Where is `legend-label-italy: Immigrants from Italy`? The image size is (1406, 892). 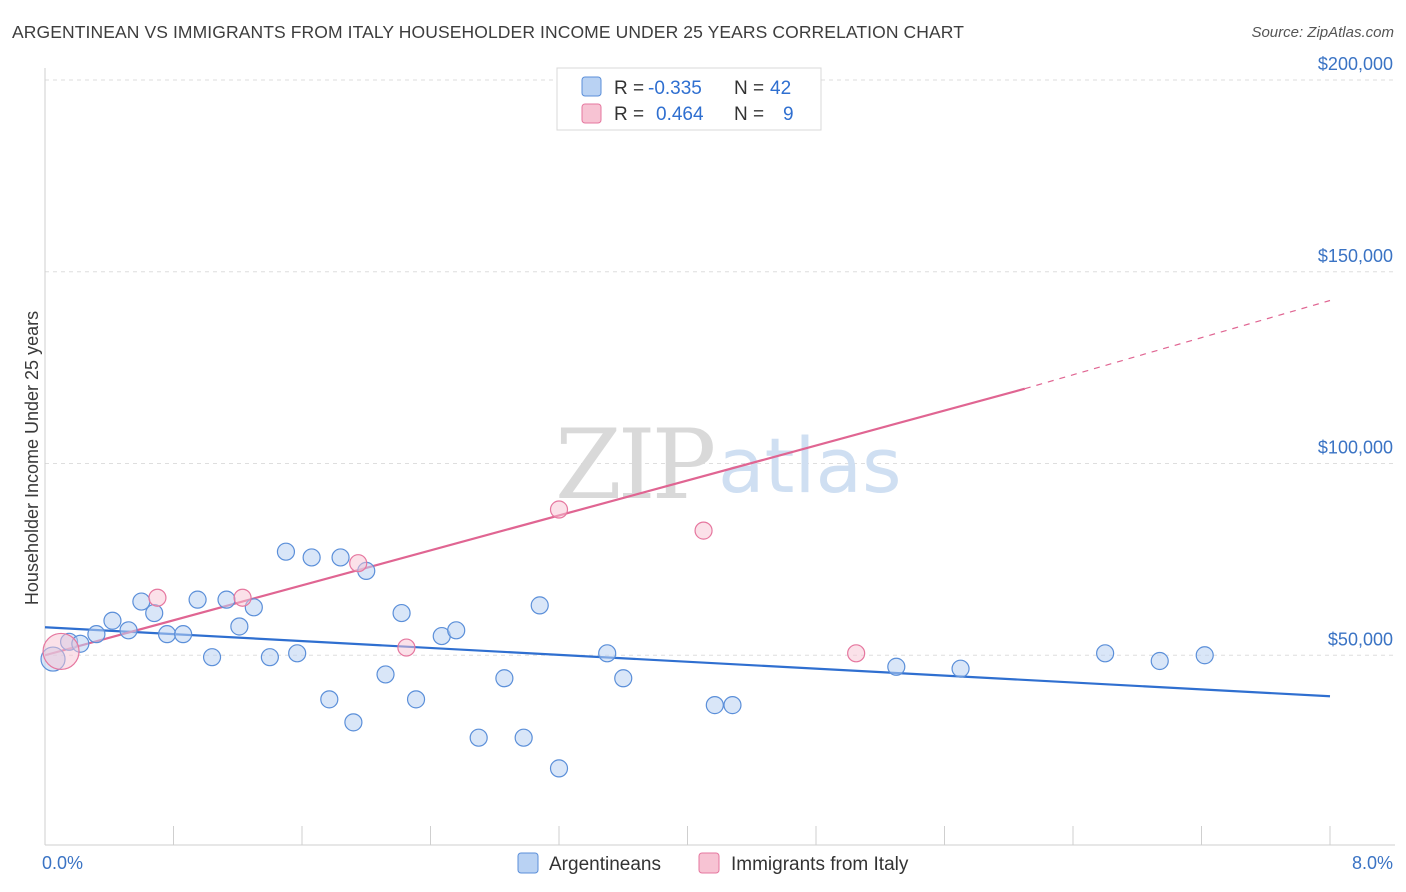 legend-label-italy: Immigrants from Italy is located at coordinates (820, 864).